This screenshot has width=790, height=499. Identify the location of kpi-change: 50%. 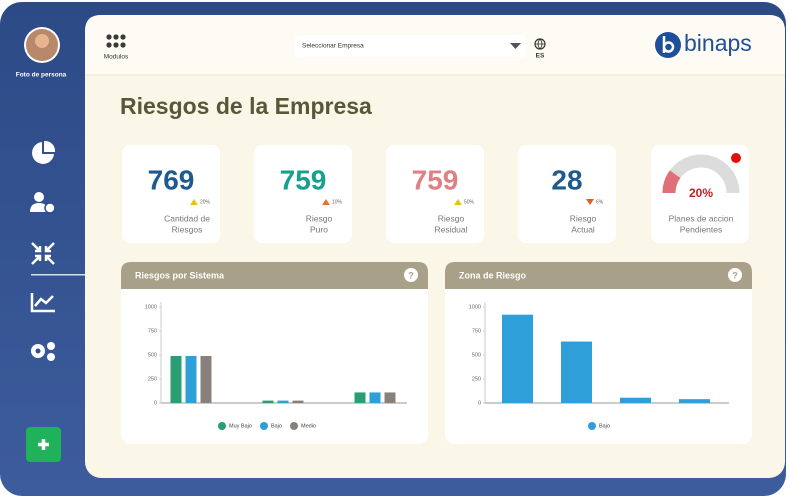
(469, 202).